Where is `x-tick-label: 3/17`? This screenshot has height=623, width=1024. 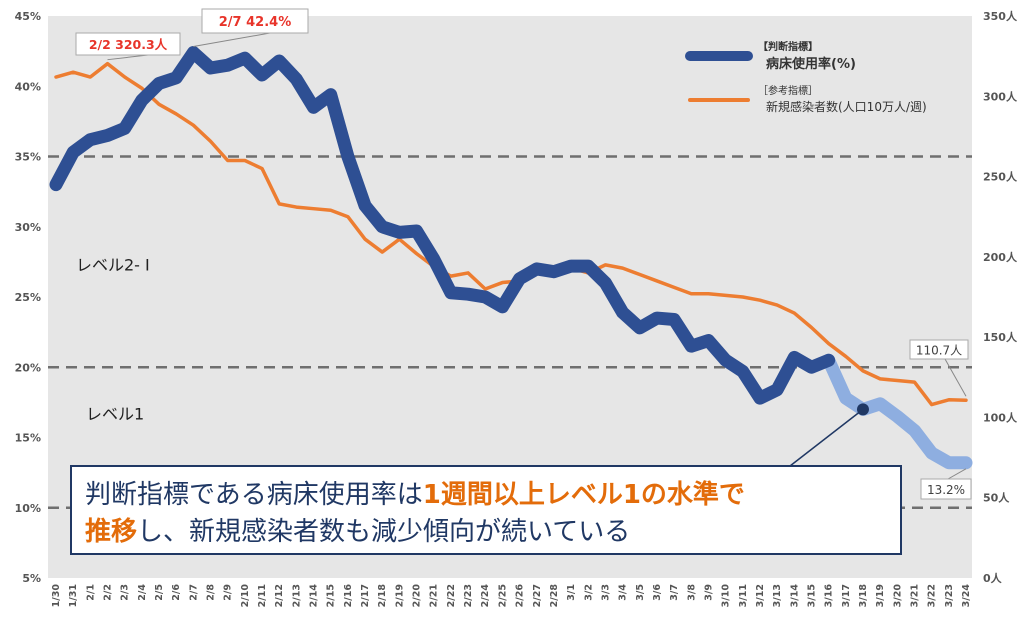
x-tick-label: 3/17 is located at coordinates (846, 595).